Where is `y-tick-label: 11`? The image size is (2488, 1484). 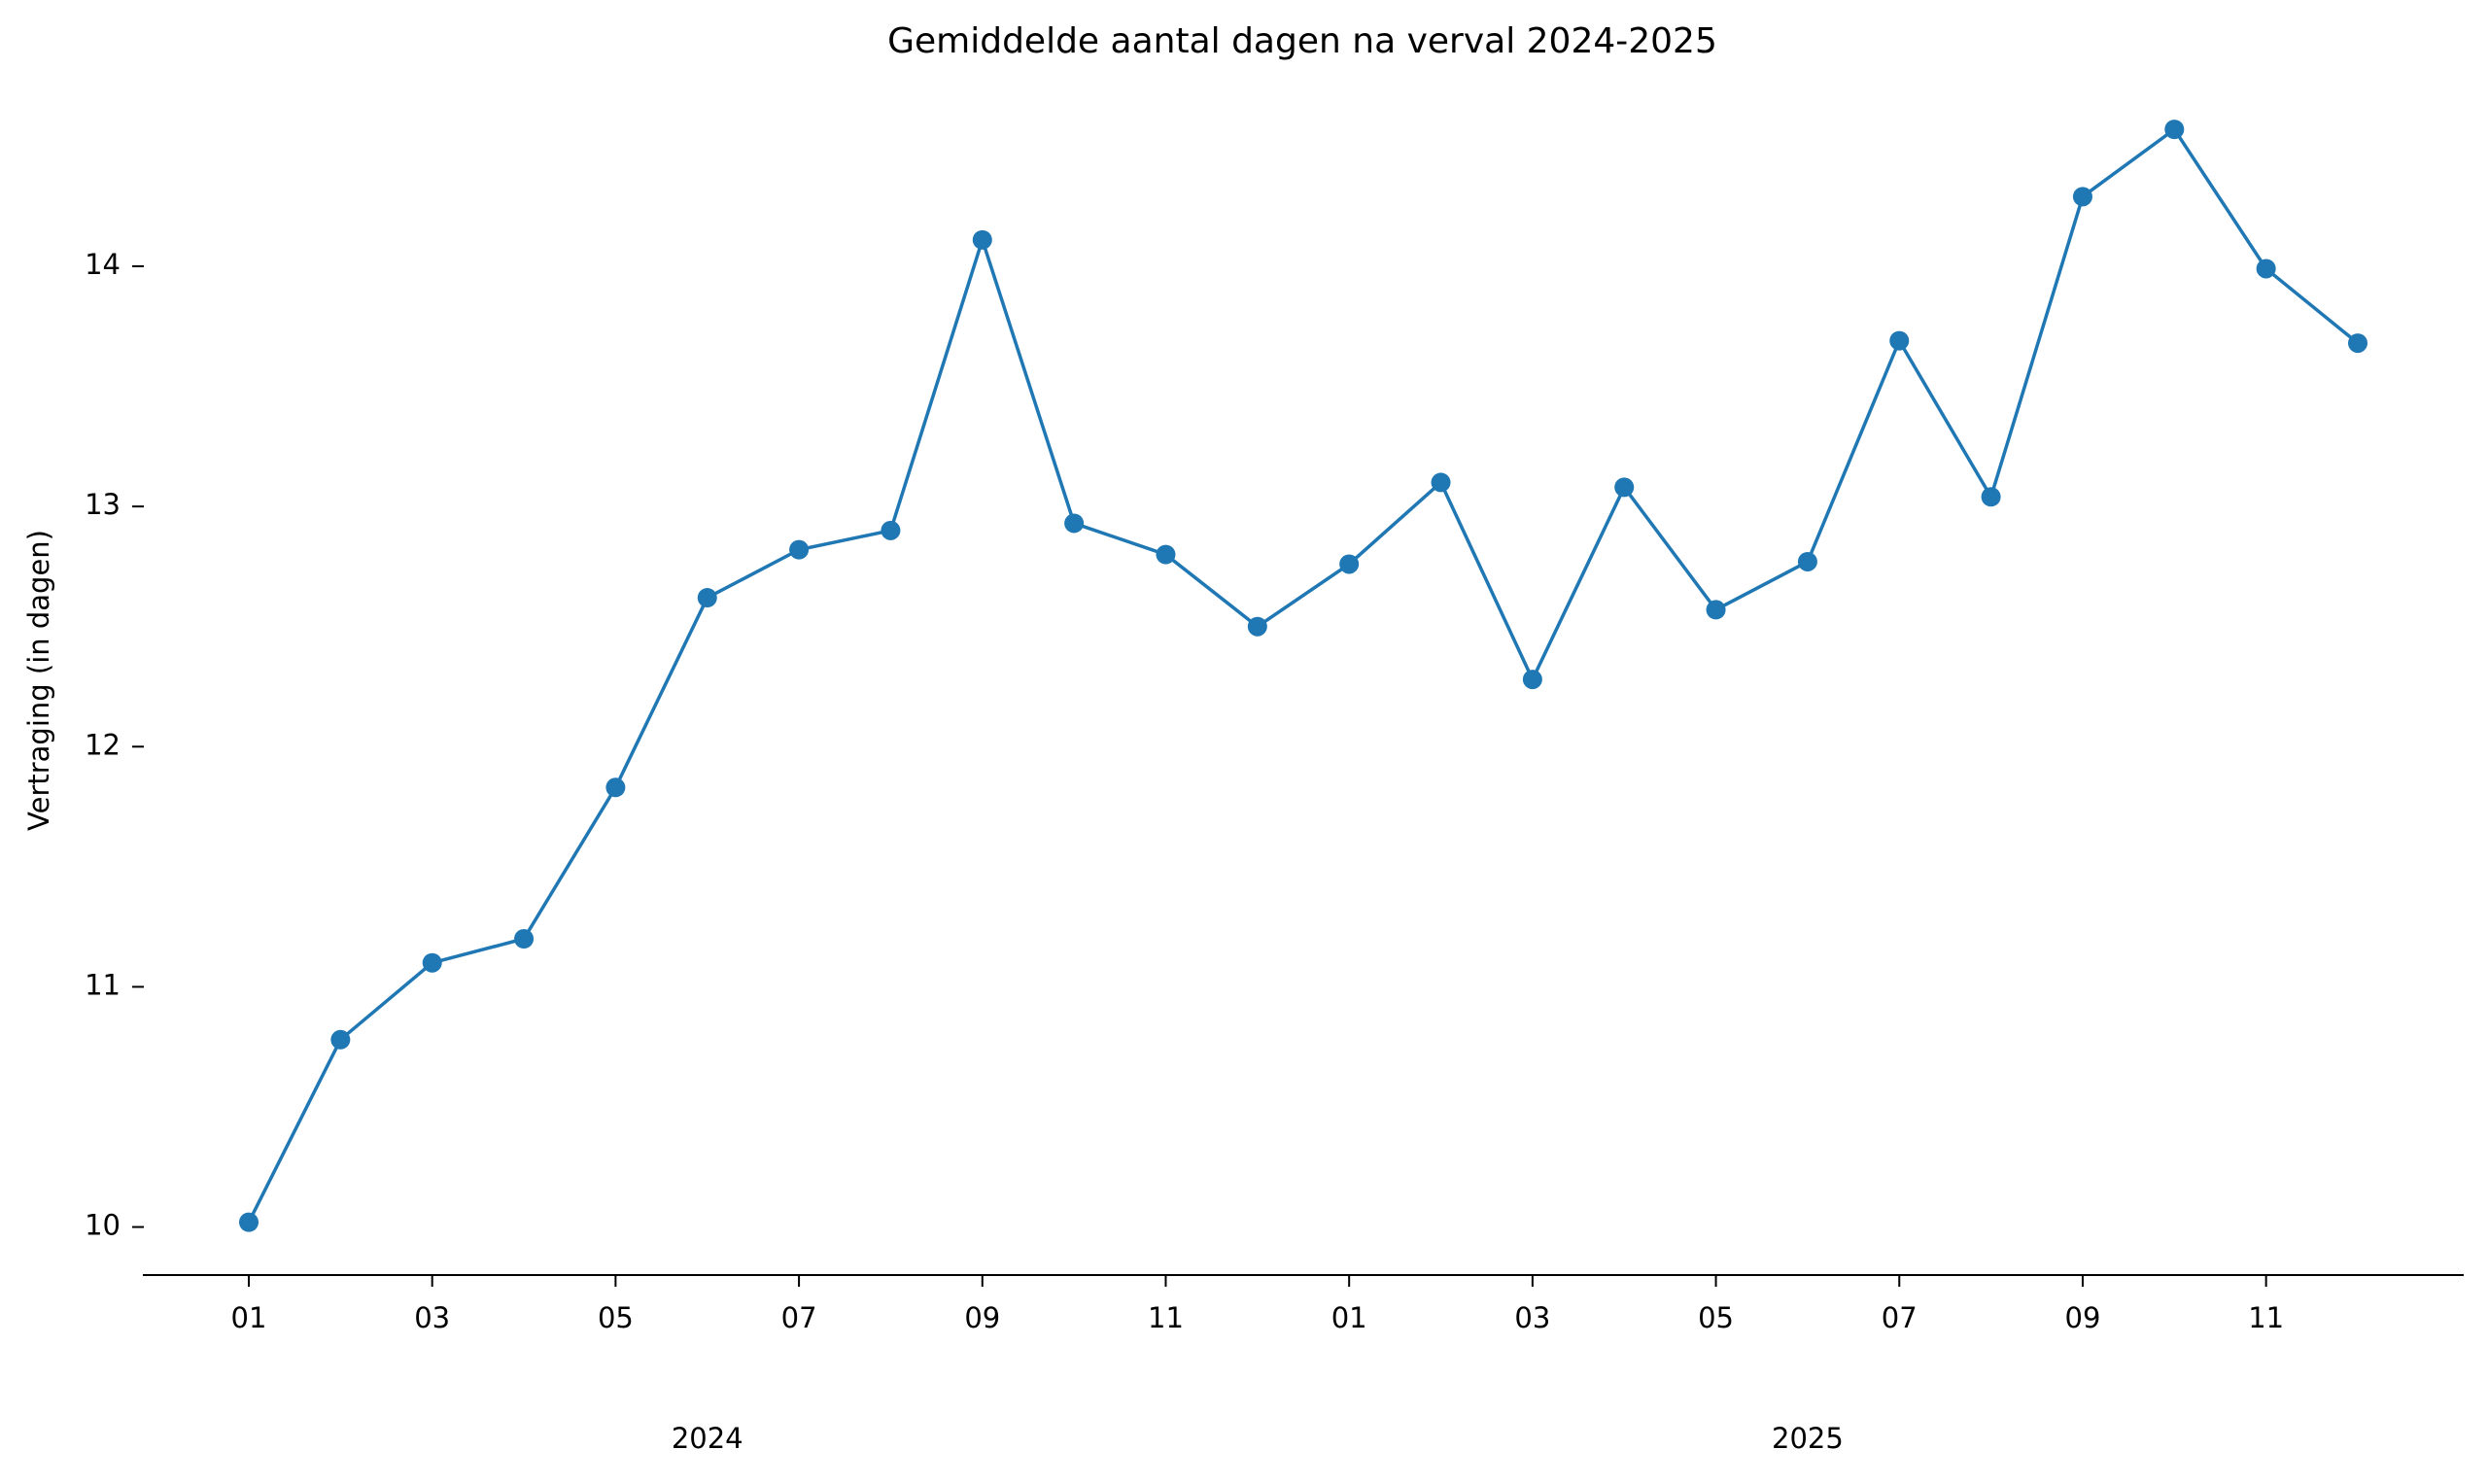
y-tick-label: 11 is located at coordinates (103, 984).